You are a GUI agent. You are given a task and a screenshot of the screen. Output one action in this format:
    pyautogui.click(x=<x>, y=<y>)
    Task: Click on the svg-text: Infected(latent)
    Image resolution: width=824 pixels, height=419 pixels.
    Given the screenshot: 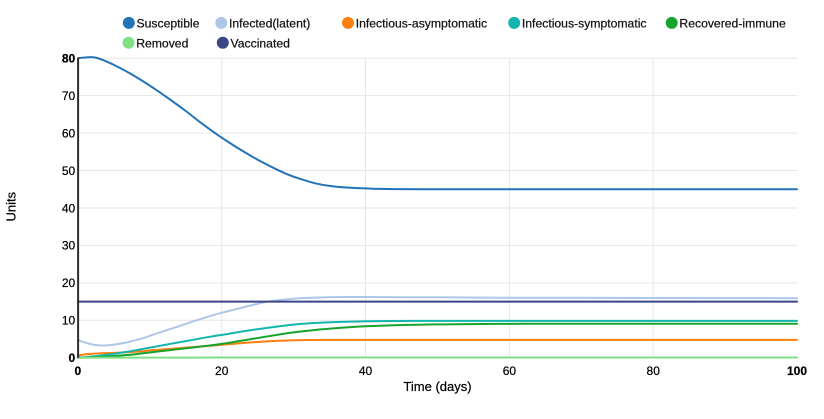 What is the action you would take?
    pyautogui.click(x=269, y=23)
    